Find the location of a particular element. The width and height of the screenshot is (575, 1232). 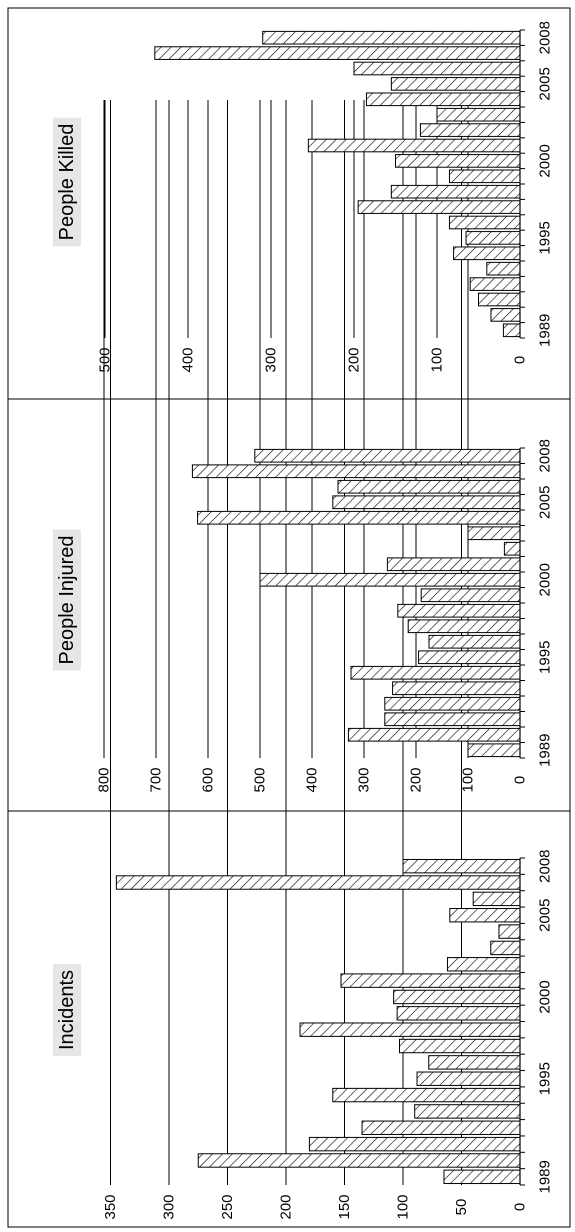

panel-title-group: People Injured is located at coordinates (67, 600).